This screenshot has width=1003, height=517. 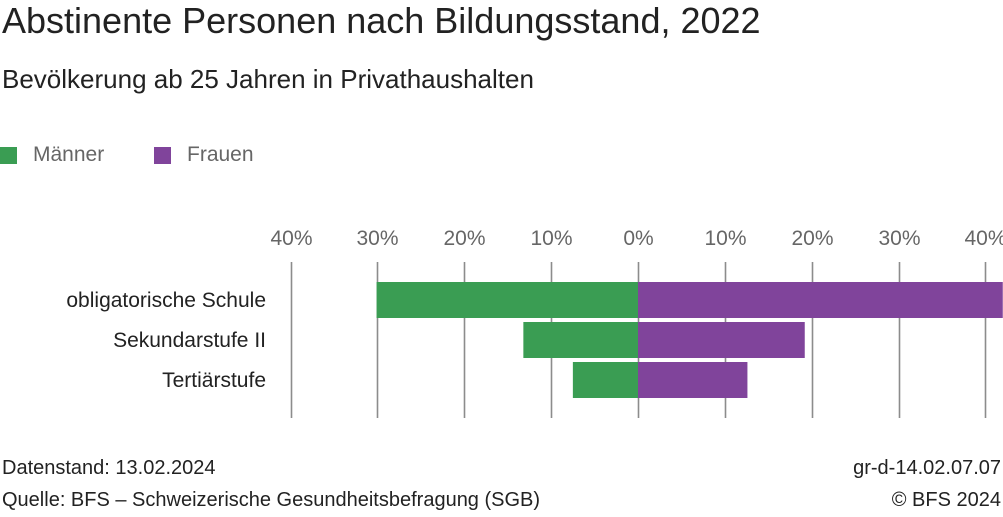 I want to click on copyright: © BFS 2024, so click(x=946, y=500).